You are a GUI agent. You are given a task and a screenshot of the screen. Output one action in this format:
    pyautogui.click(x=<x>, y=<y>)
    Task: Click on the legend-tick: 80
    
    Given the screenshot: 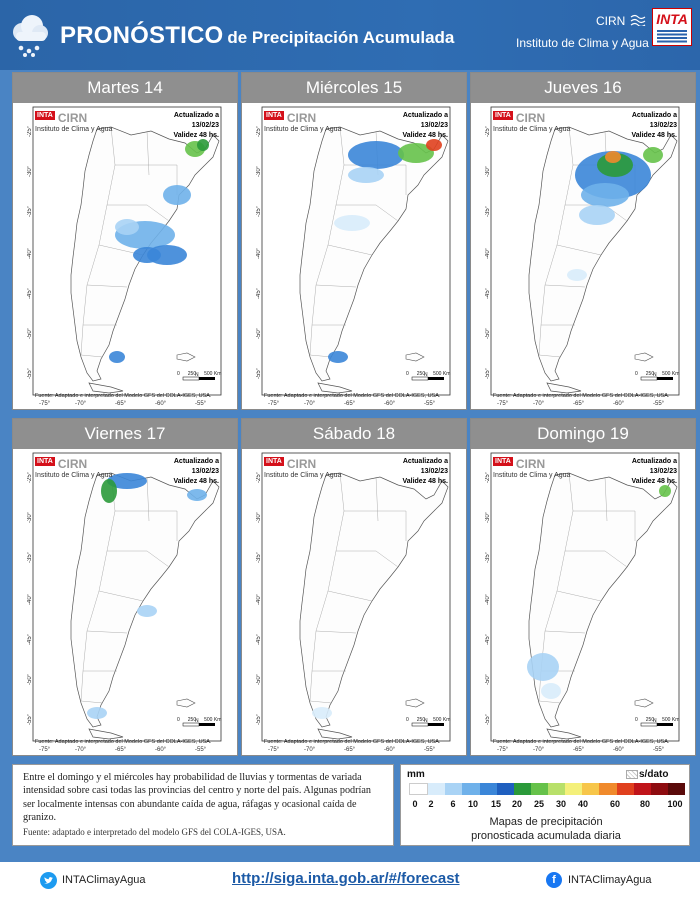 What is the action you would take?
    pyautogui.click(x=645, y=804)
    